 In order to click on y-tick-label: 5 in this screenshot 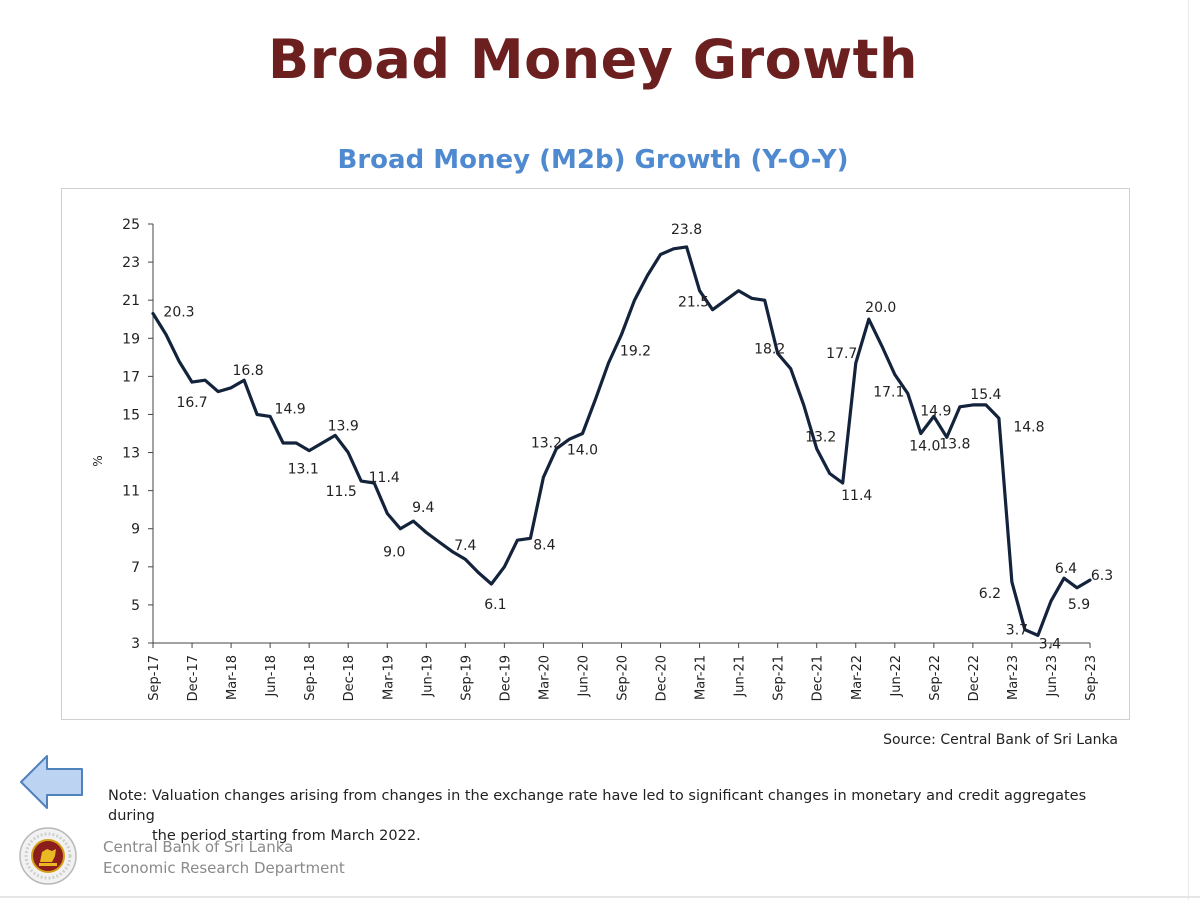, I will do `click(135, 606)`.